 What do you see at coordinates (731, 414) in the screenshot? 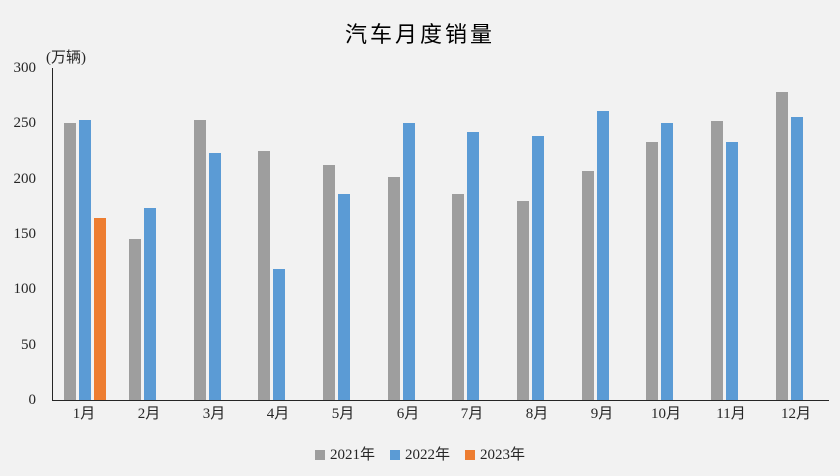
I see `x-tick-label-11月: 11月` at bounding box center [731, 414].